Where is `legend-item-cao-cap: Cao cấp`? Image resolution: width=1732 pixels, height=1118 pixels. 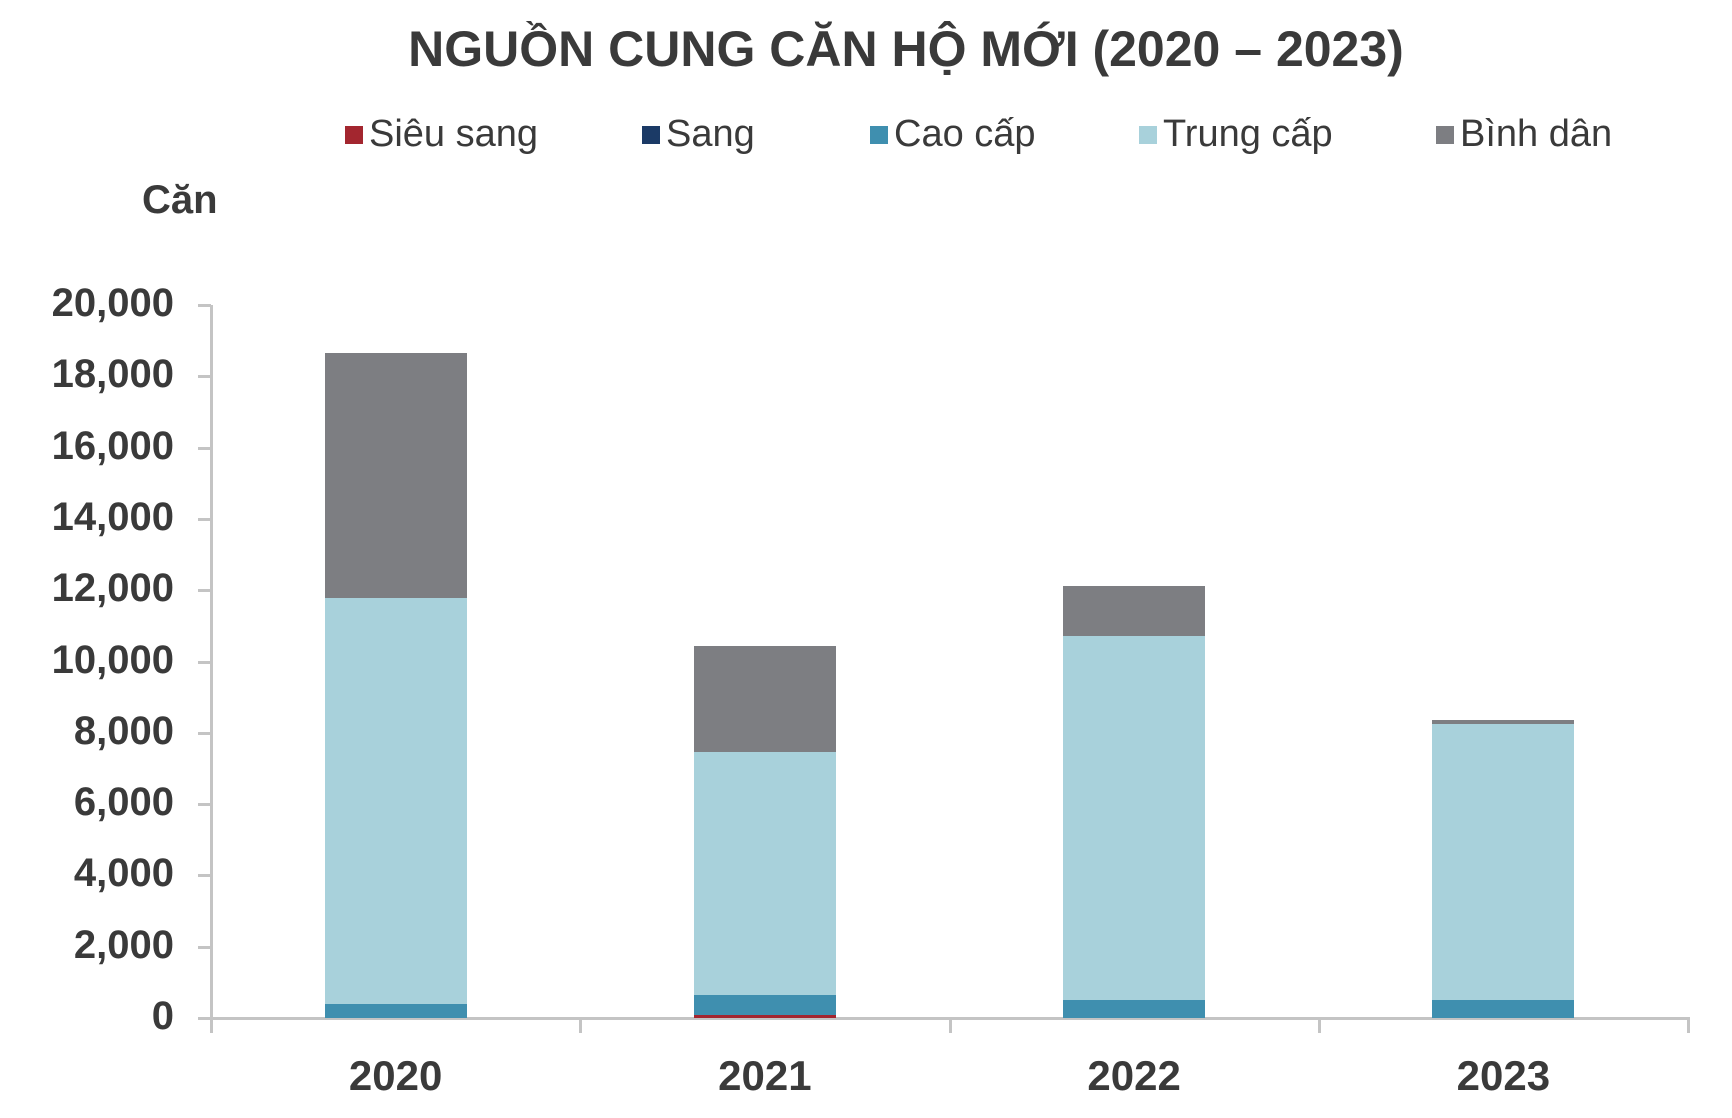
legend-item-cao-cap: Cao cấp is located at coordinates (953, 134).